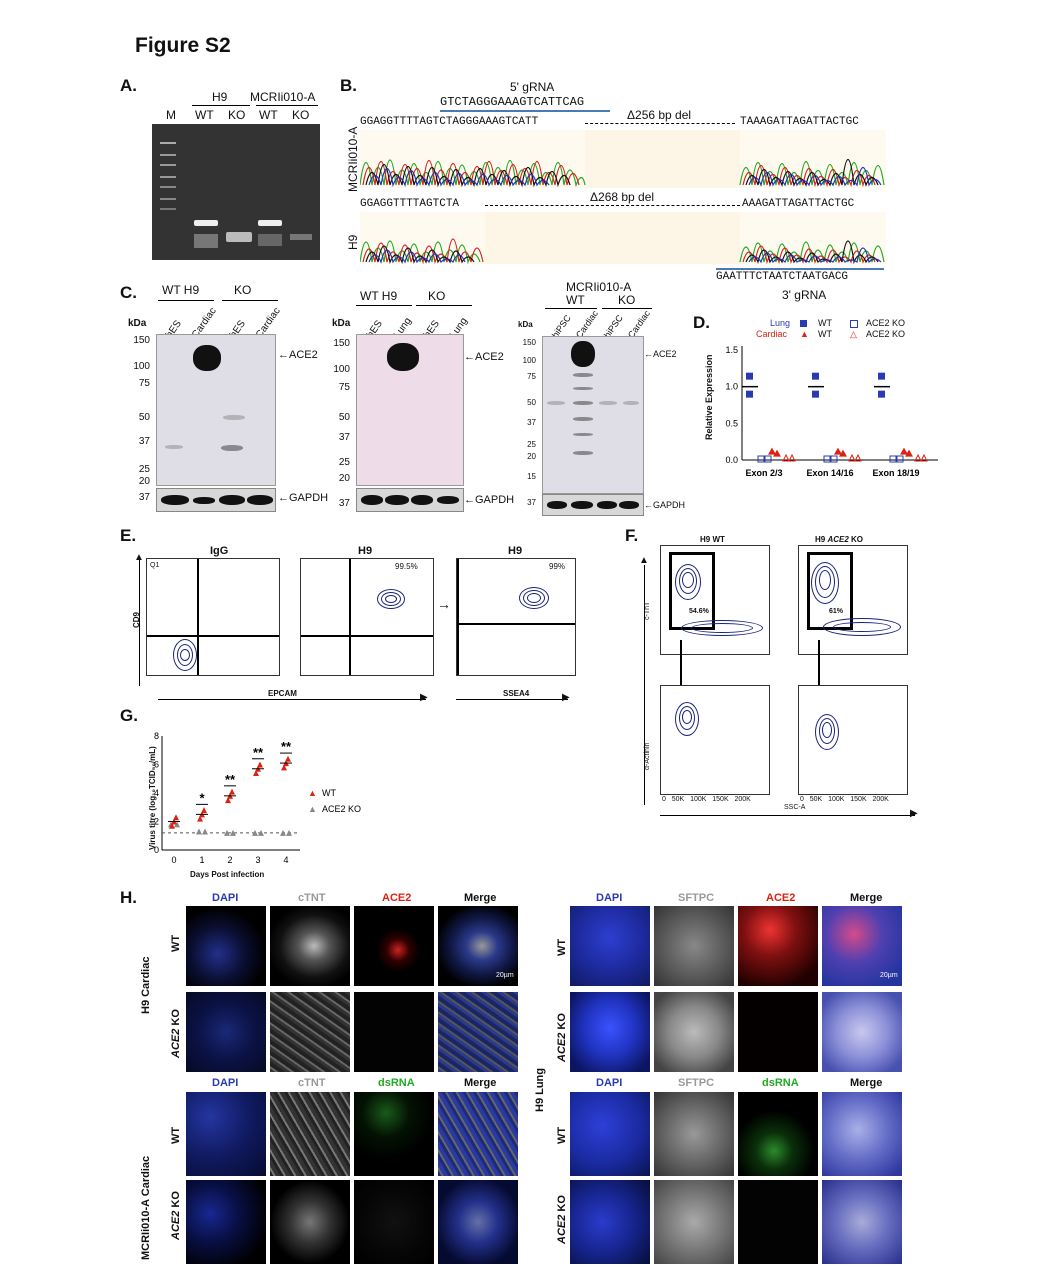  I want to click on h-rb-row-ko-suffix: KO, so click(562, 1205).